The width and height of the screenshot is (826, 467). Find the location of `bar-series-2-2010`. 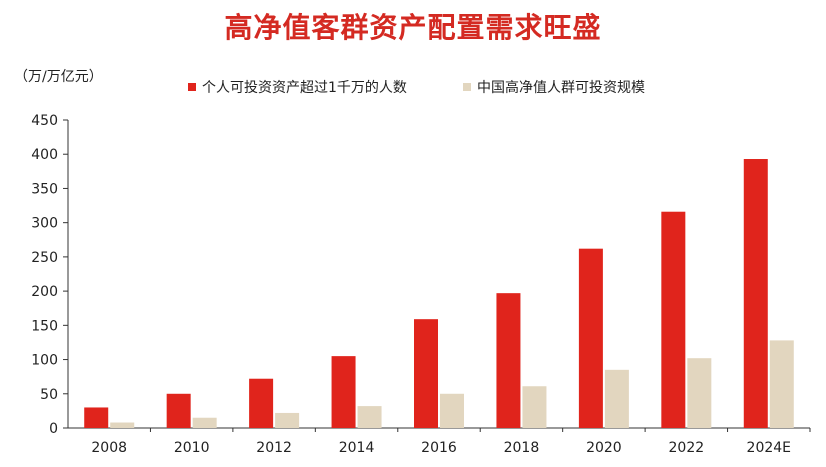

bar-series-2-2010 is located at coordinates (204, 422).